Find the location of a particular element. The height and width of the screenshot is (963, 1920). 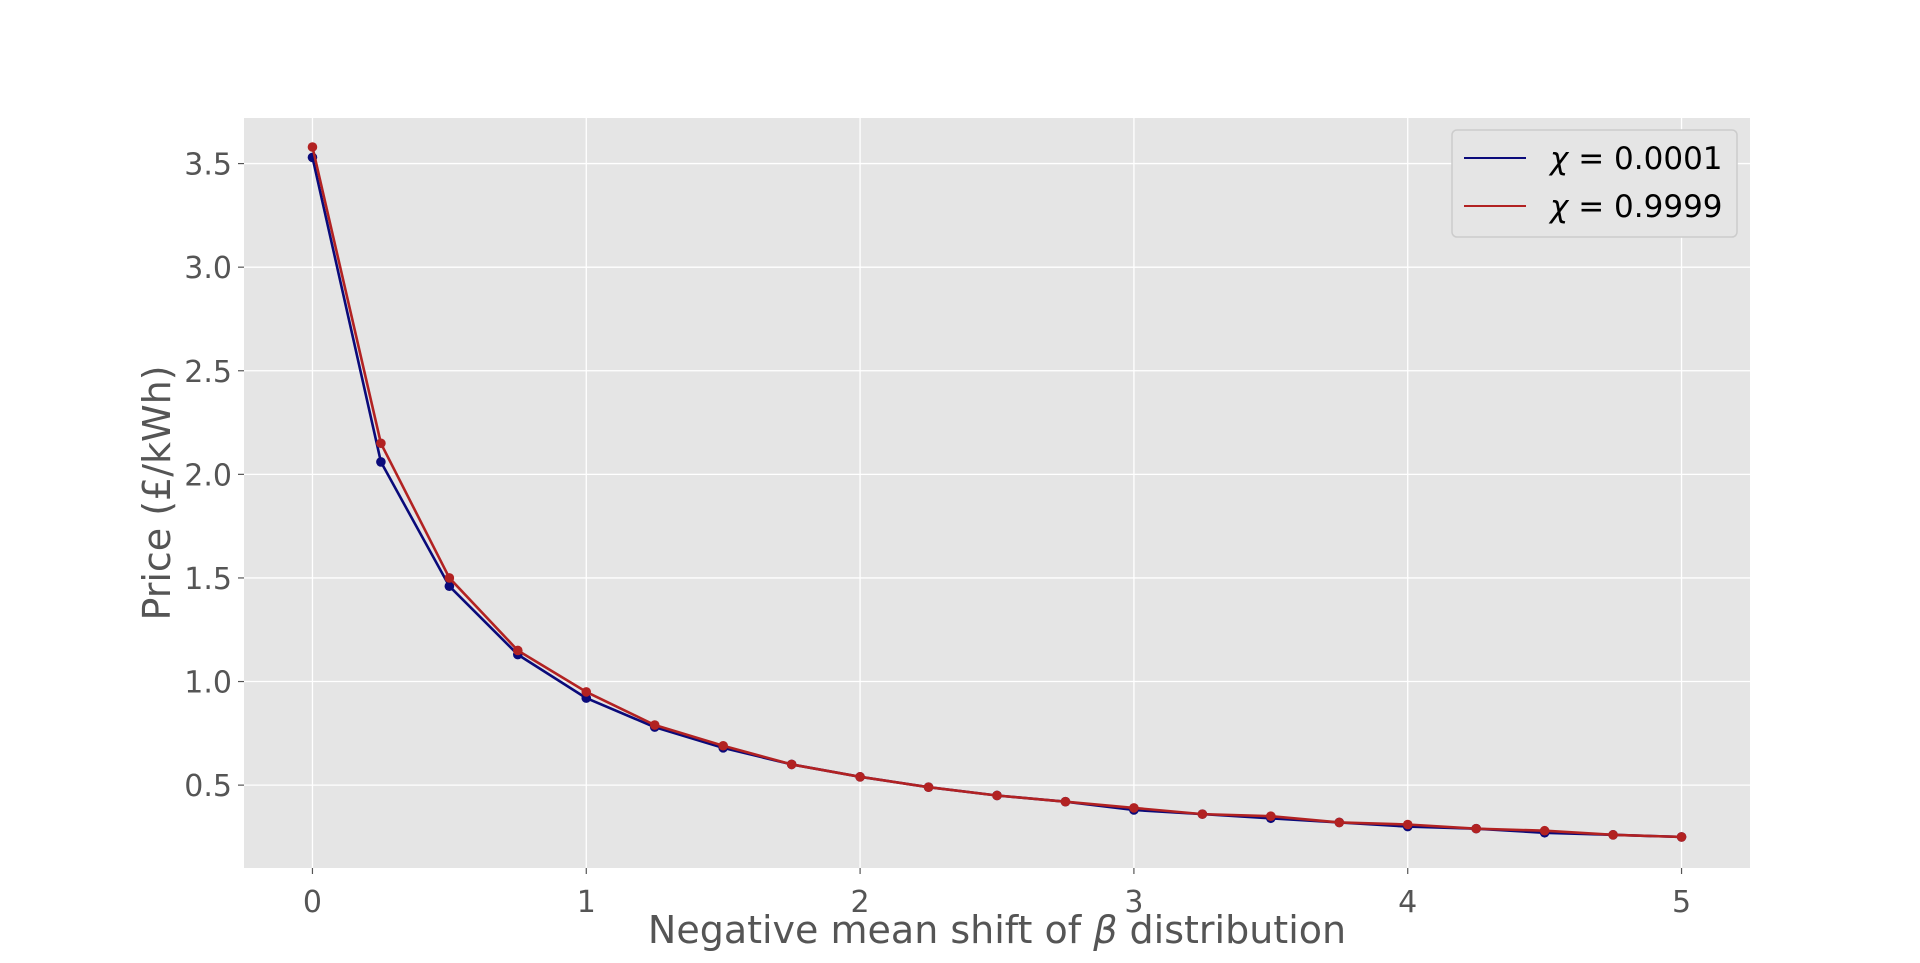

x-axis-ticks: 0 1 2 3 4 5 is located at coordinates (997, 894).